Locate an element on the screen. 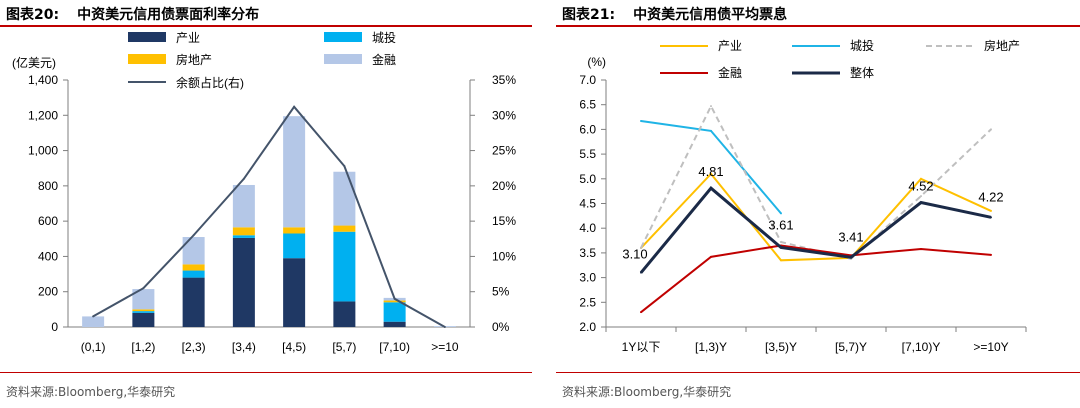 Image resolution: width=1080 pixels, height=408 pixels. y-axis-unit-label: (%) is located at coordinates (596, 62).